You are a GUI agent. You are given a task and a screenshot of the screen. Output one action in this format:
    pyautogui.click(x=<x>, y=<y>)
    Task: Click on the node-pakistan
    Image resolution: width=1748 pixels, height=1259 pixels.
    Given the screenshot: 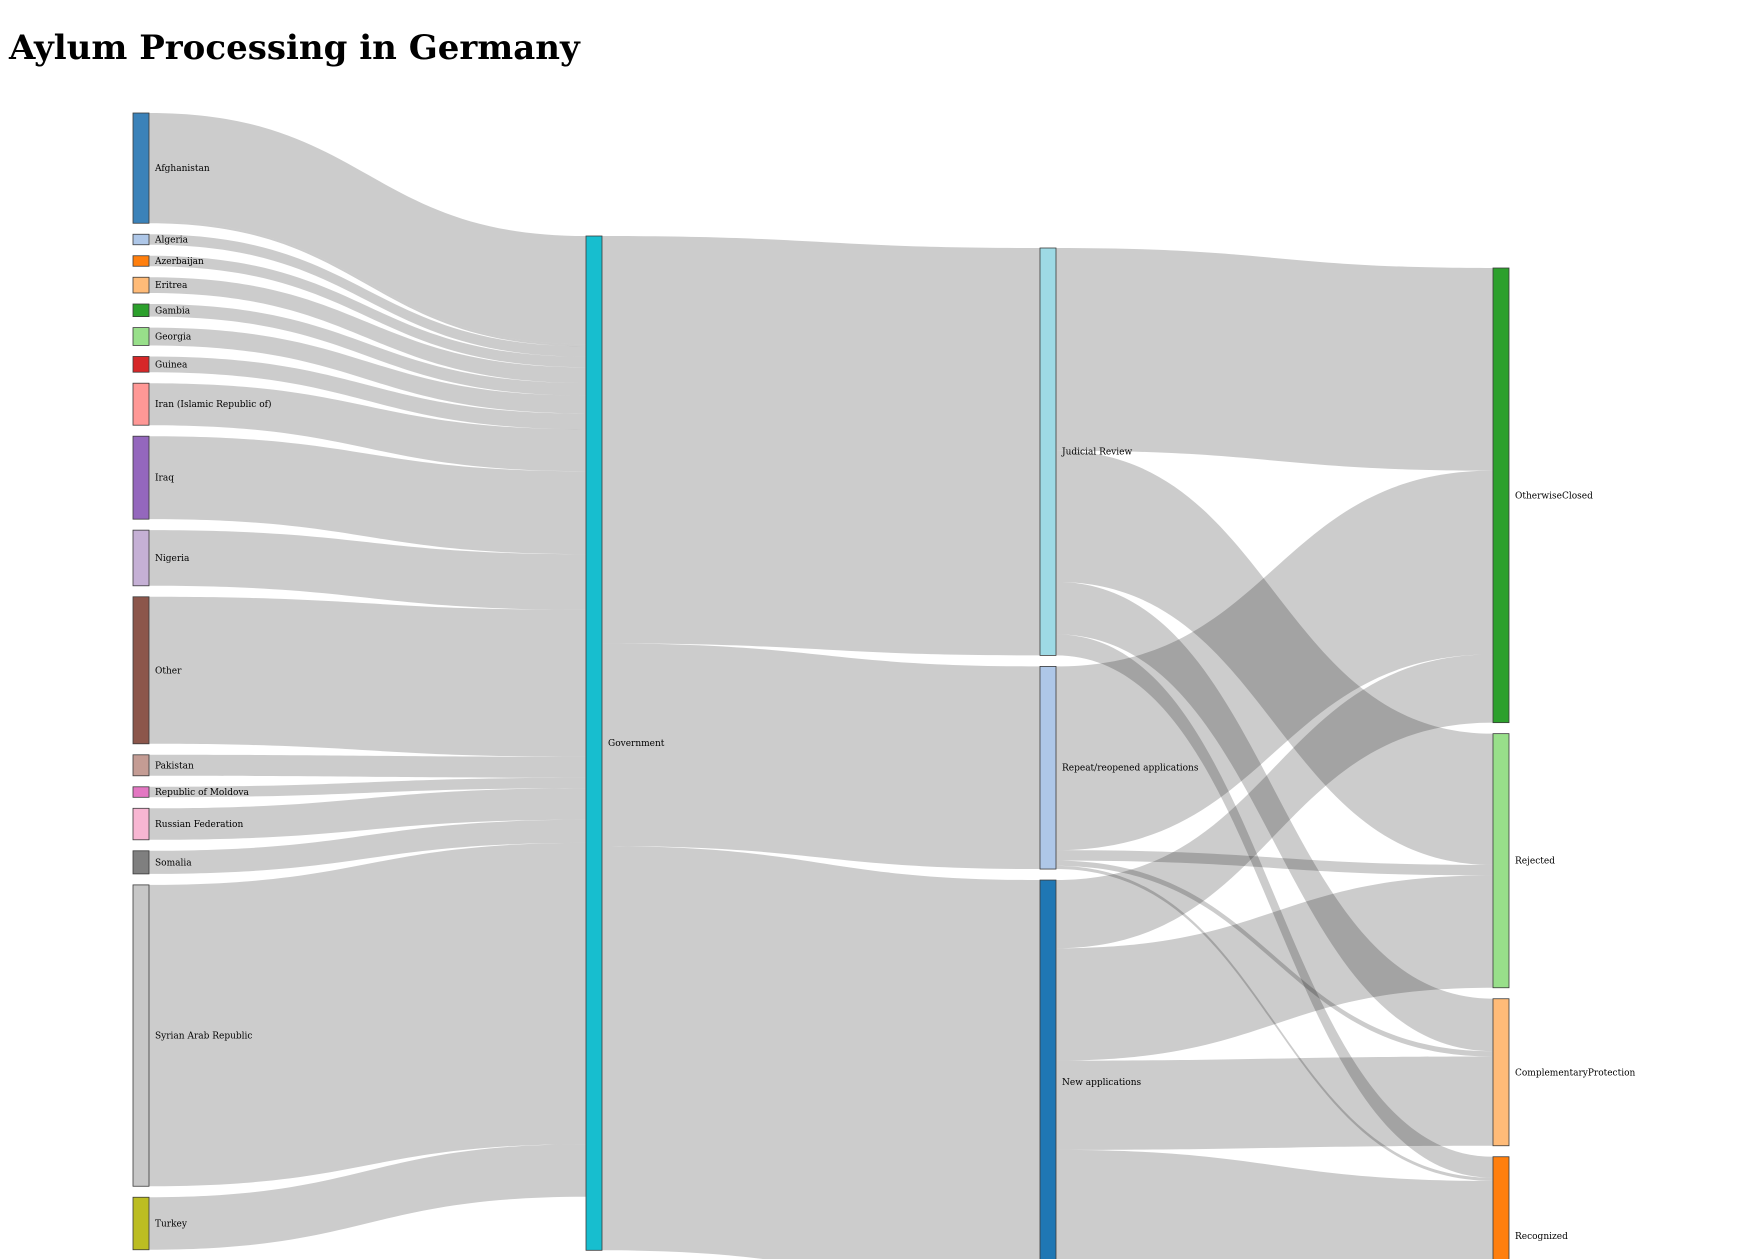 What is the action you would take?
    pyautogui.click(x=141, y=765)
    